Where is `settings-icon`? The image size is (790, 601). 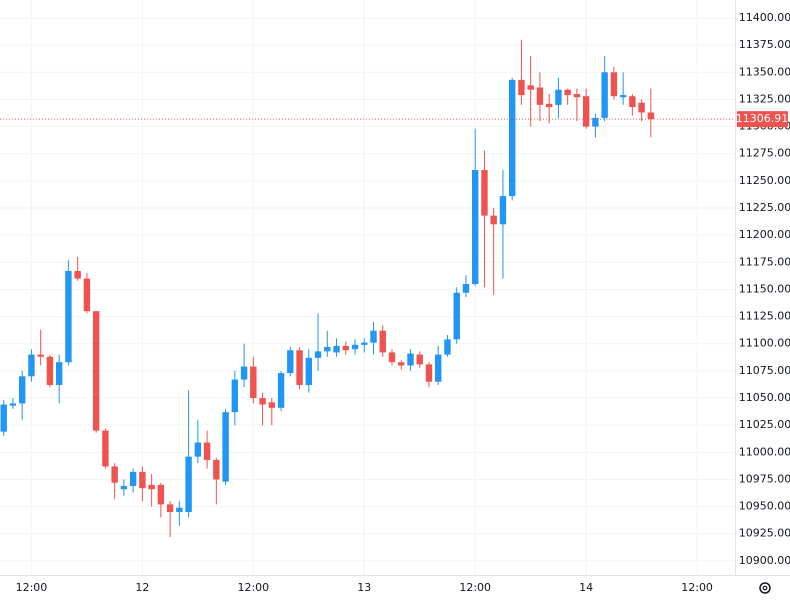
settings-icon is located at coordinates (765, 588).